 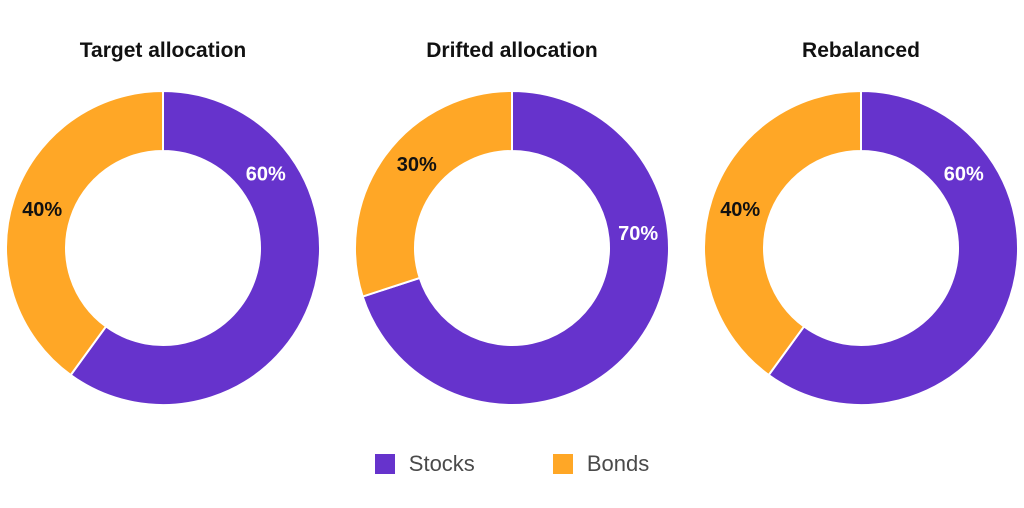 What do you see at coordinates (512, 464) in the screenshot?
I see `legend: Stocks Bonds` at bounding box center [512, 464].